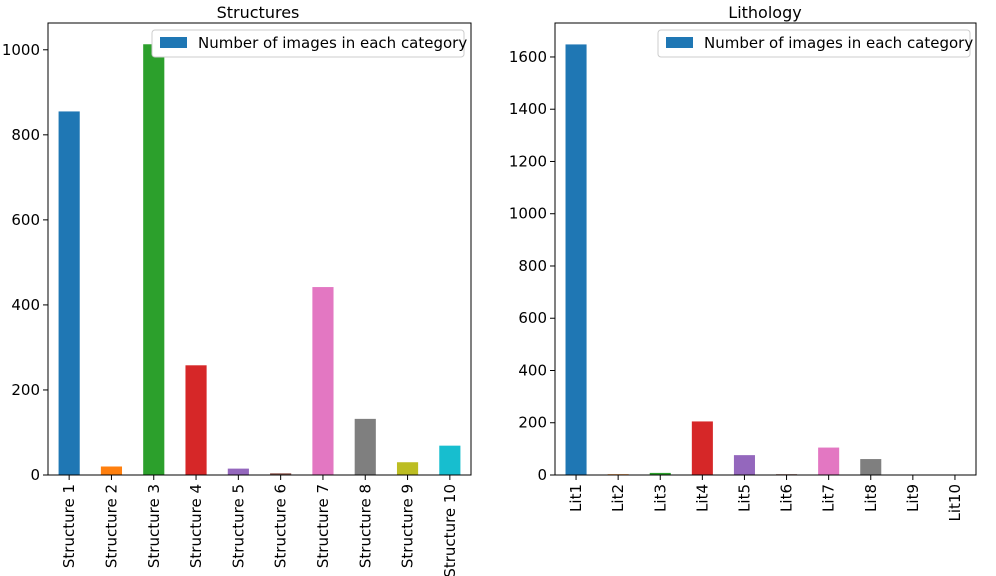 This screenshot has height=576, width=996. What do you see at coordinates (154, 526) in the screenshot?
I see `structures-x-tick-label: Structure 3` at bounding box center [154, 526].